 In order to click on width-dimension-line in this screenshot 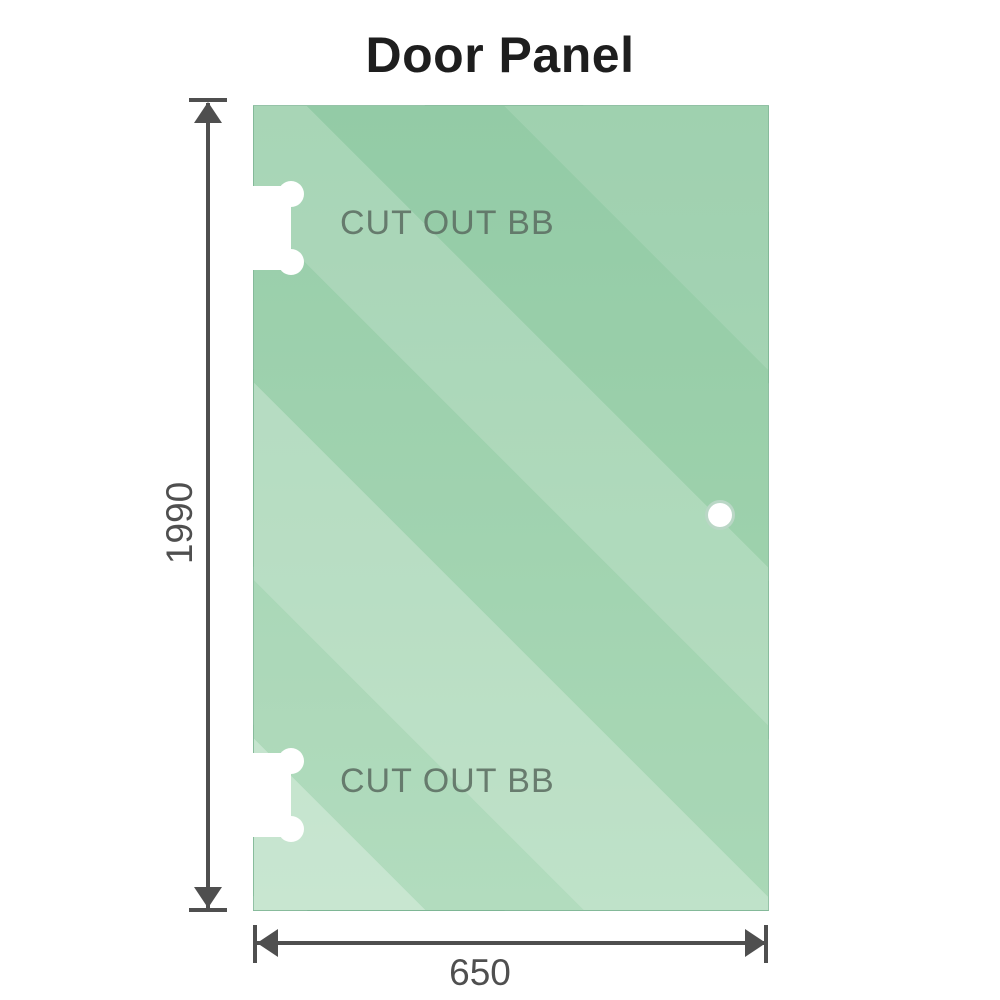, I will do `click(511, 943)`.